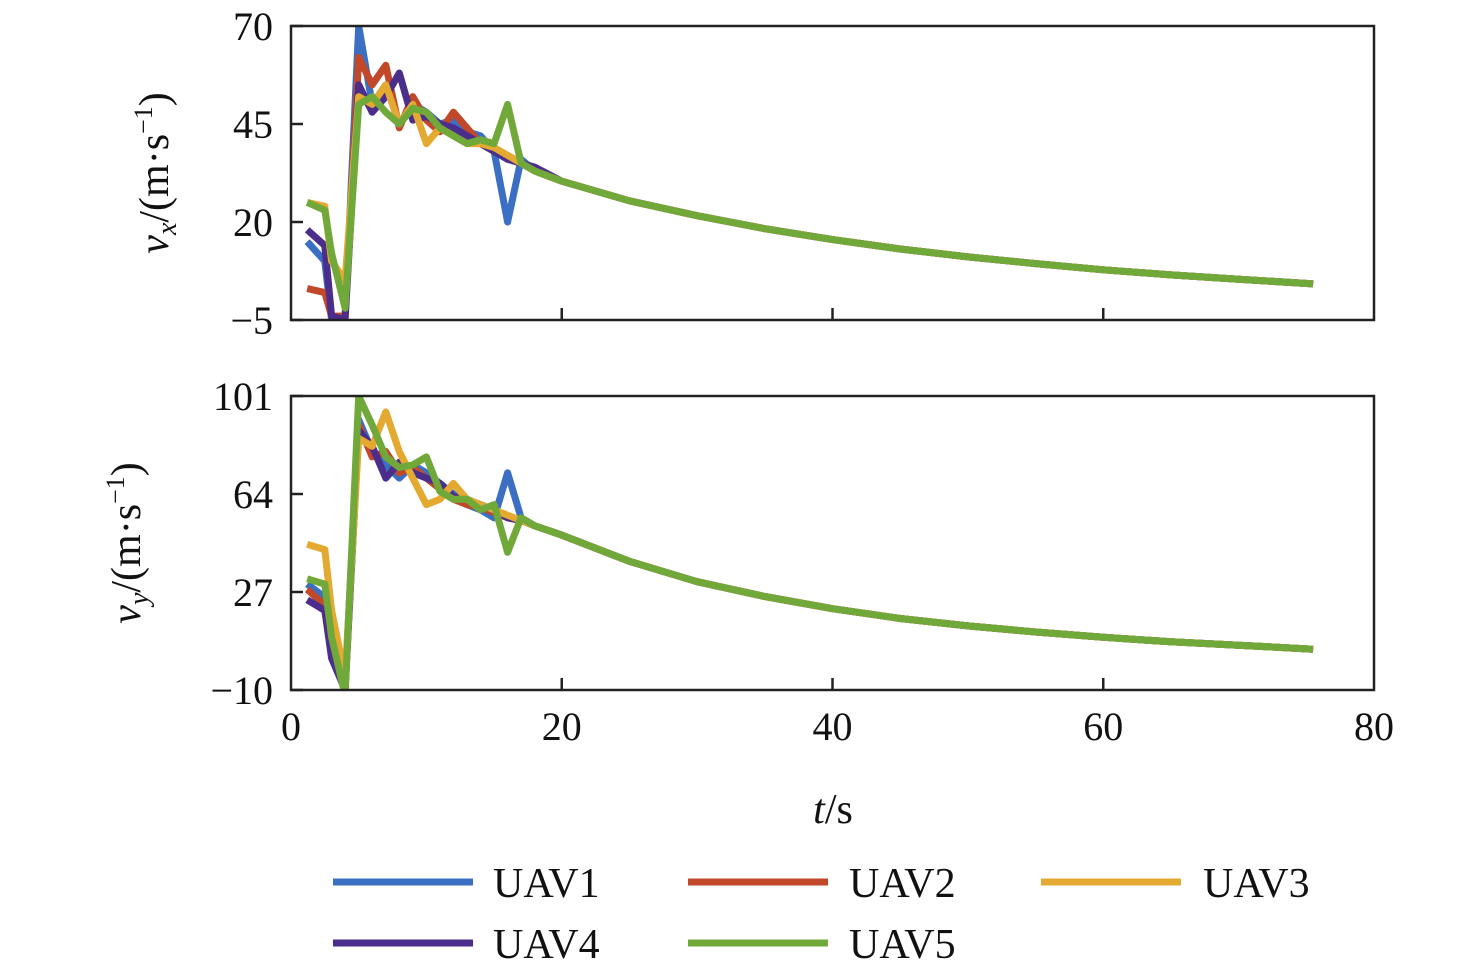 This screenshot has height=976, width=1476. I want to click on y-tick-label: −5, so click(251, 320).